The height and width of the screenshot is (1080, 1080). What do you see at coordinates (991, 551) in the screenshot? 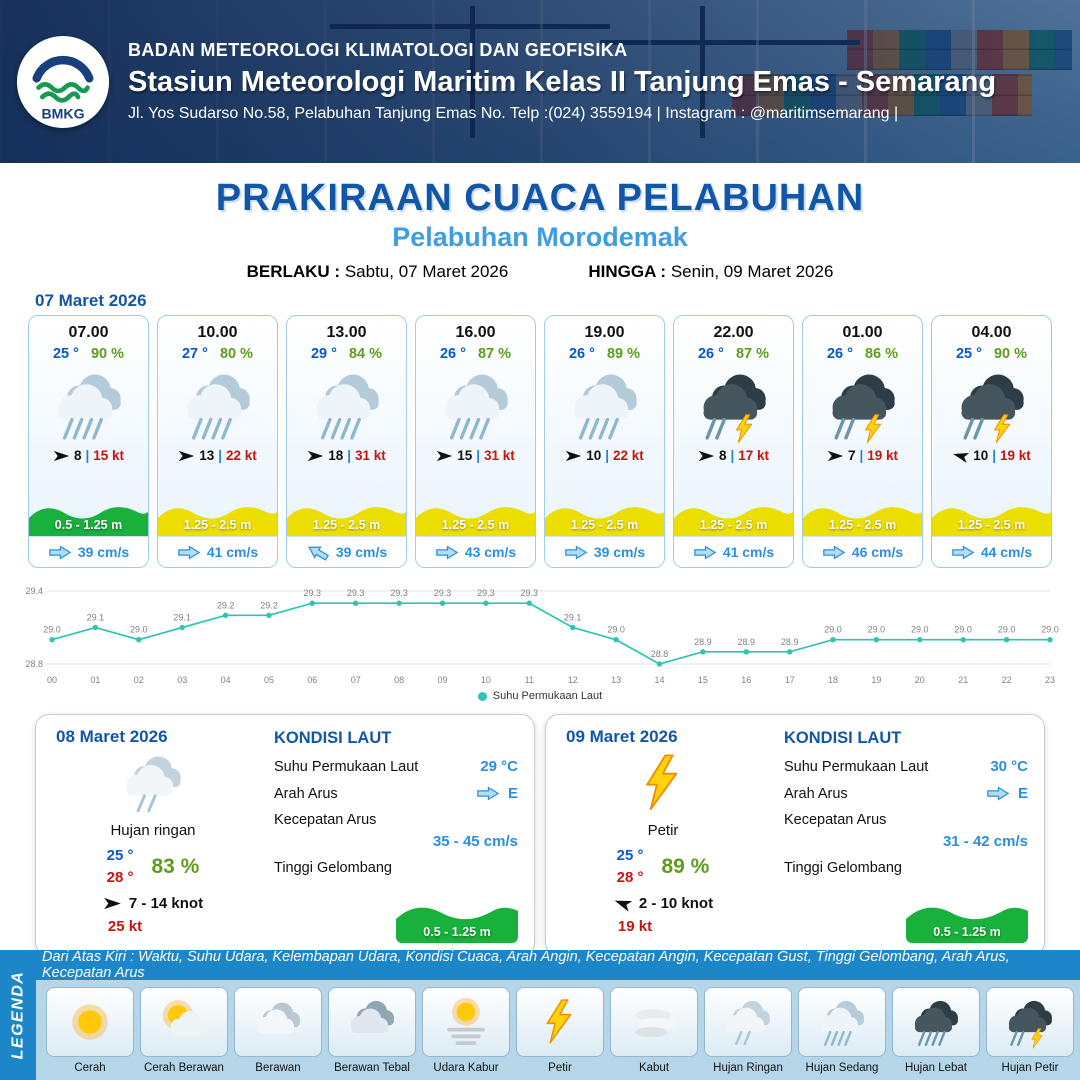
I see `current-row: 44 cm/s` at bounding box center [991, 551].